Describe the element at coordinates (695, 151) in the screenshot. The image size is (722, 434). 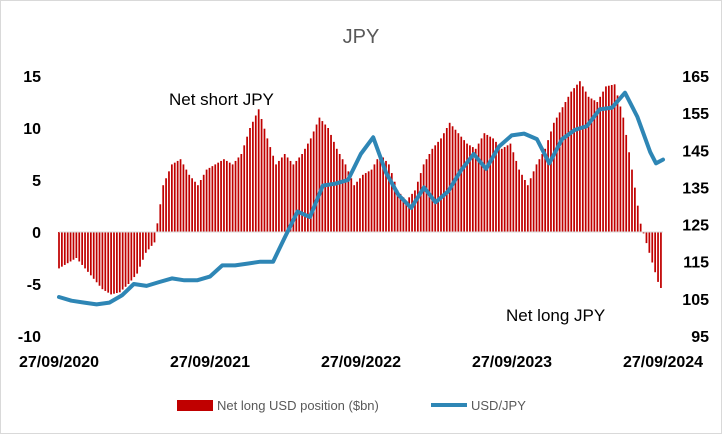
I see `right-tick-label: 145` at that location.